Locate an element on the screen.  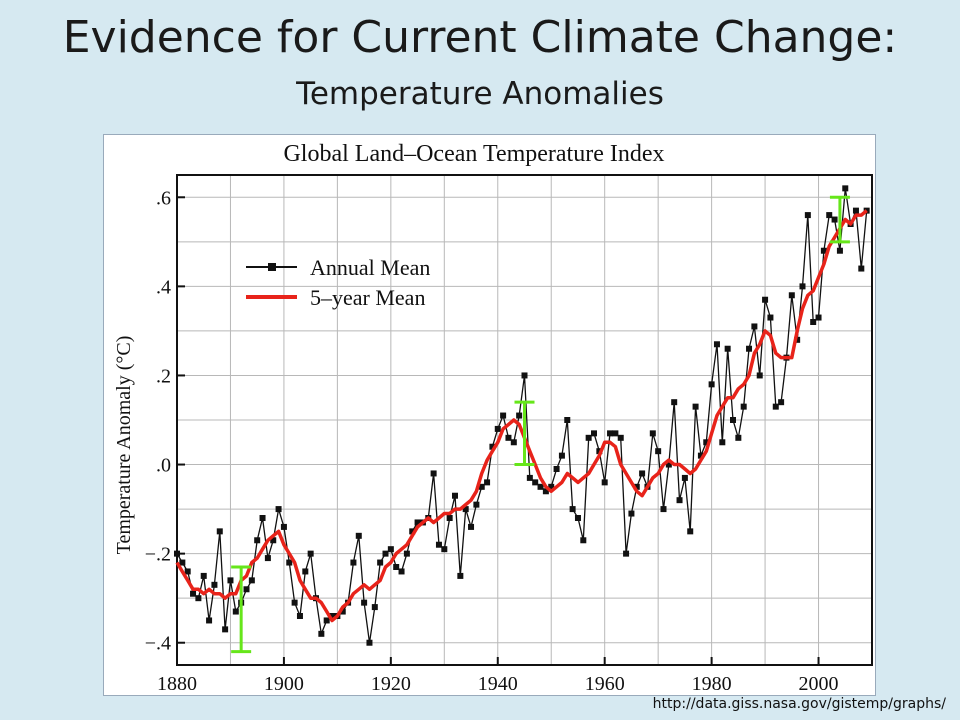
chart-legend: Annual Mean 5–year Mean is located at coordinates (338, 282).